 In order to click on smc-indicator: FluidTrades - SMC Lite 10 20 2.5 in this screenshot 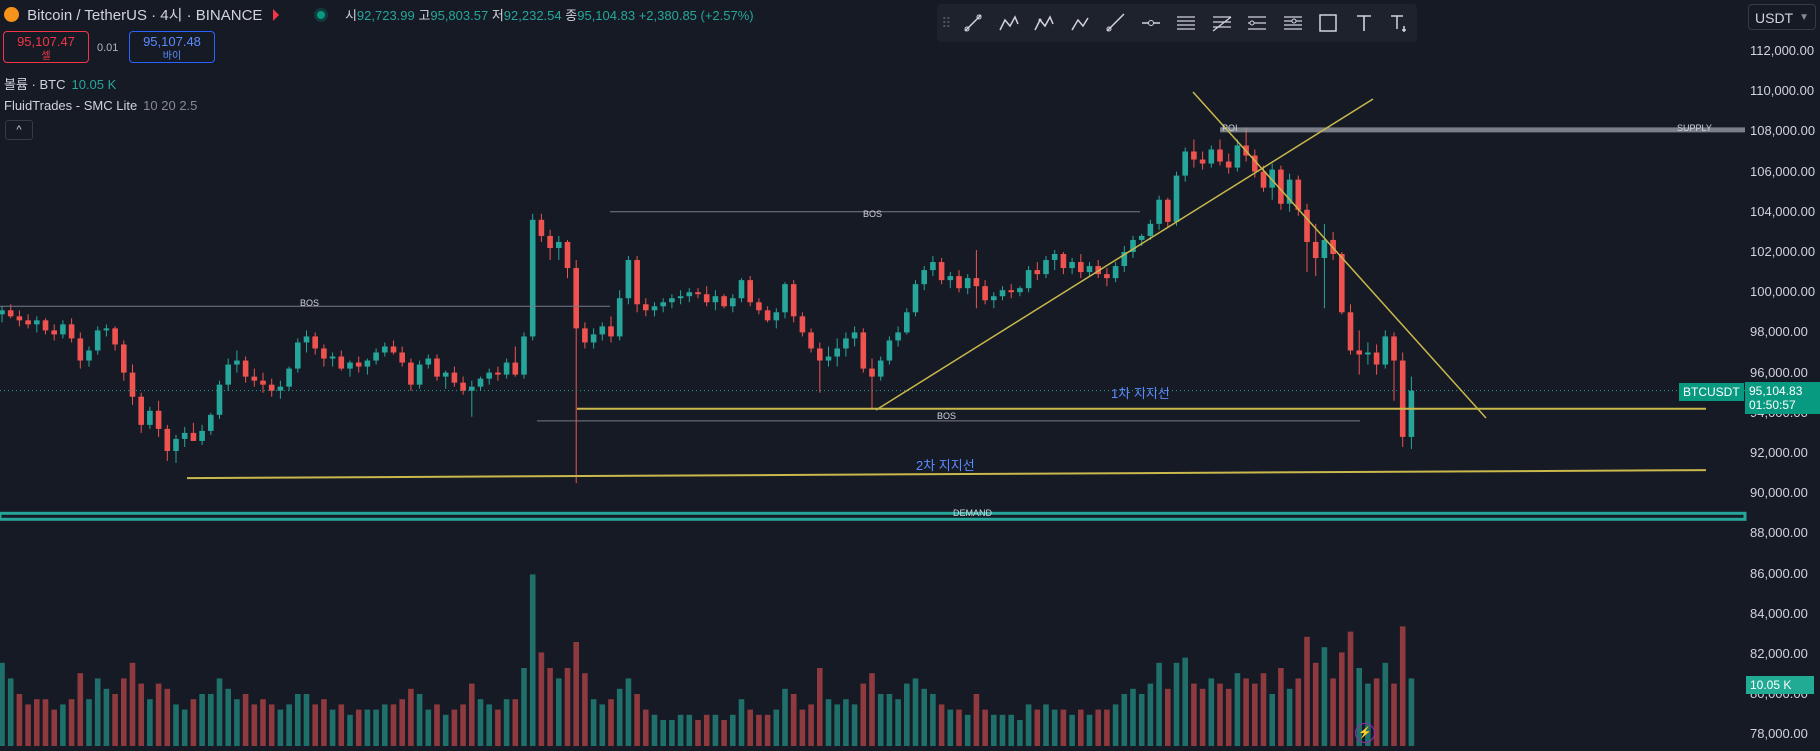, I will do `click(100, 105)`.